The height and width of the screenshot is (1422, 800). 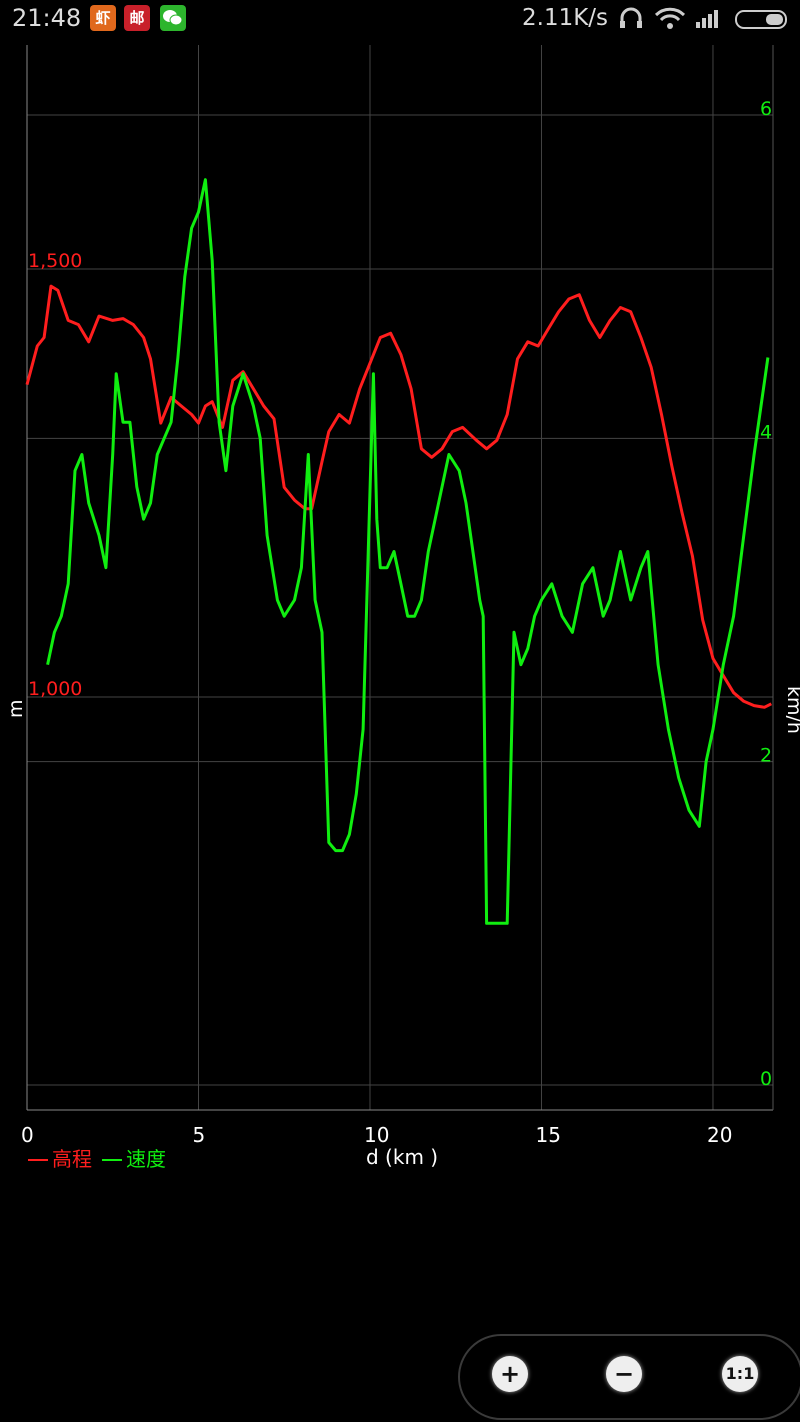 I want to click on x-tick-label: 5, so click(x=198, y=1135).